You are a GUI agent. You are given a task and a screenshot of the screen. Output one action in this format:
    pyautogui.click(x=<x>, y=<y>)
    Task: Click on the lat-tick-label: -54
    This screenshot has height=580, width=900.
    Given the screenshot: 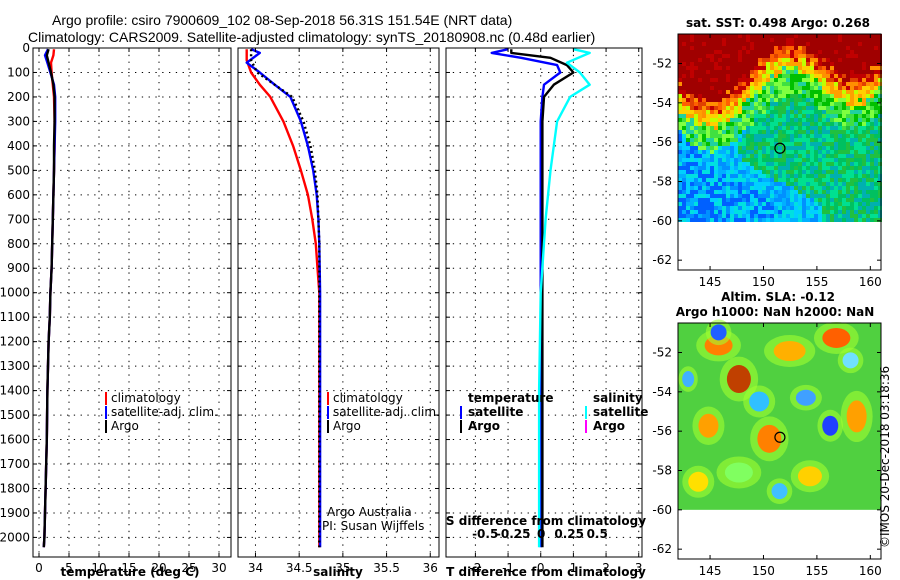 What is the action you would take?
    pyautogui.click(x=662, y=392)
    